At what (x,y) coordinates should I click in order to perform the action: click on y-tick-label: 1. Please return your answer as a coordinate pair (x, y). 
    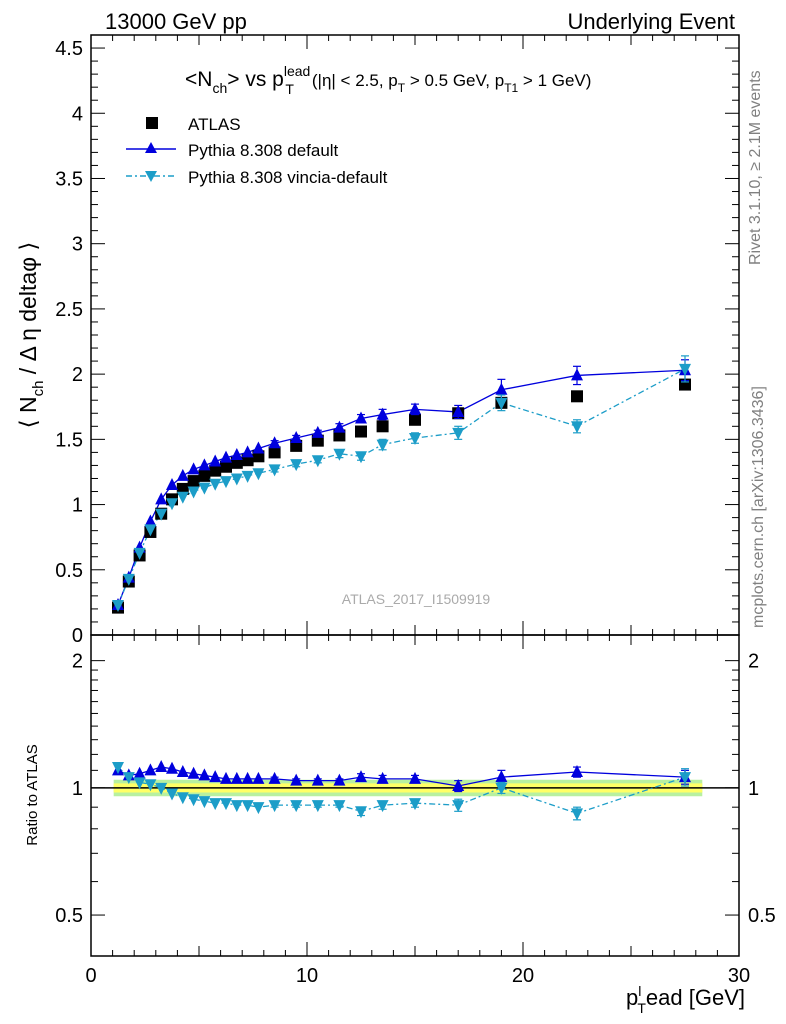
    Looking at the image, I should click on (77, 506).